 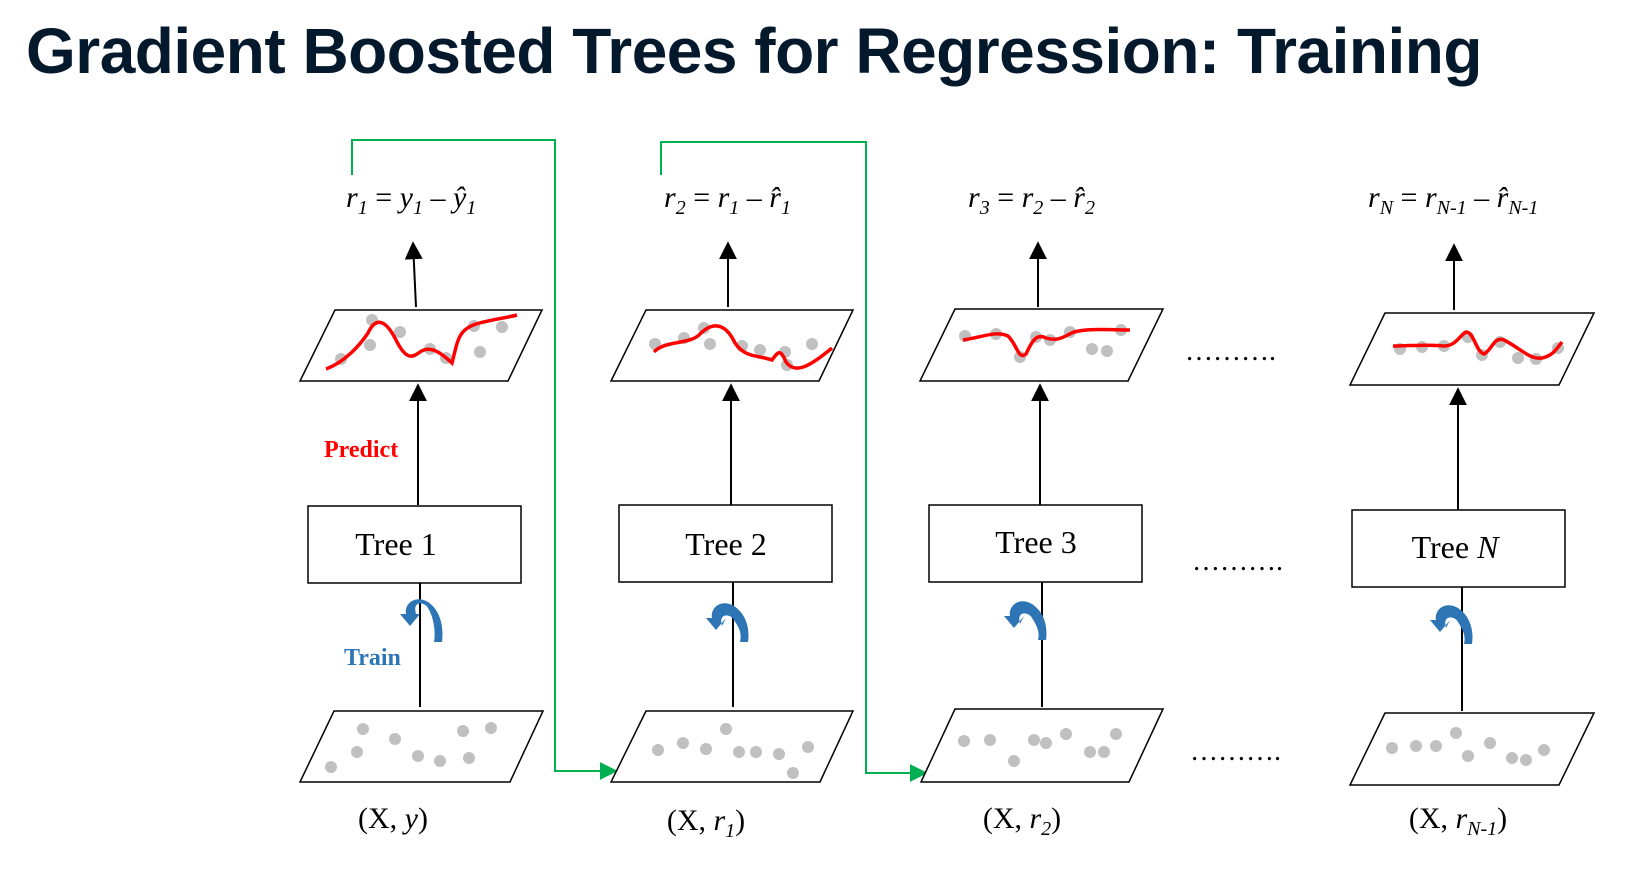 I want to click on stage-3: r3 = r2 – r̂2 Tree 3 (X, r2), so click(x=1041, y=510).